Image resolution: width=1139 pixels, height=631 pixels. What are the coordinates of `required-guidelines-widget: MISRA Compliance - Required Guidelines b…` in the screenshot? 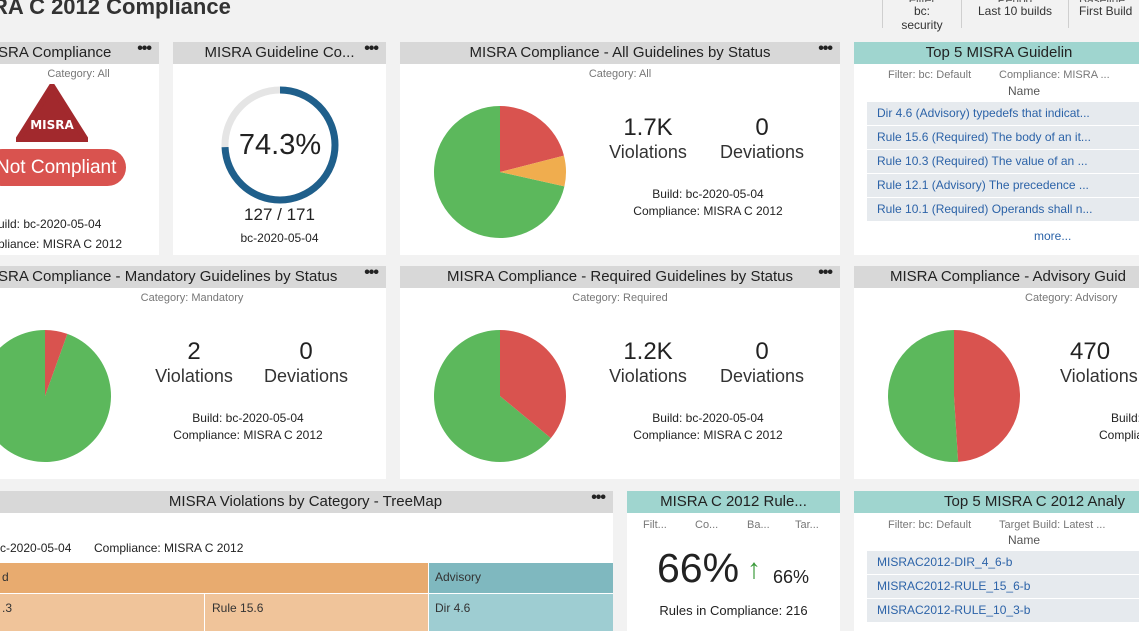 It's located at (620, 372).